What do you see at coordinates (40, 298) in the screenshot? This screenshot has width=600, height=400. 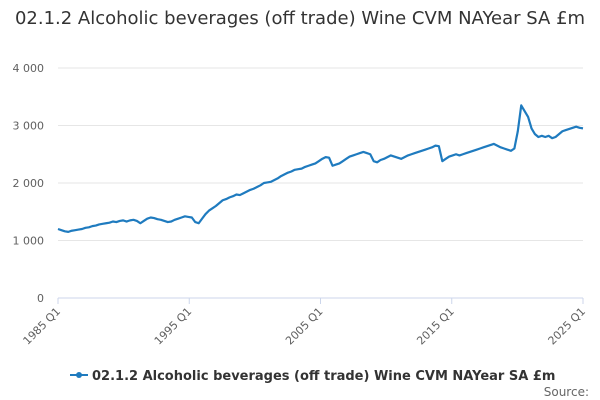 I see `y-tick-label: 0` at bounding box center [40, 298].